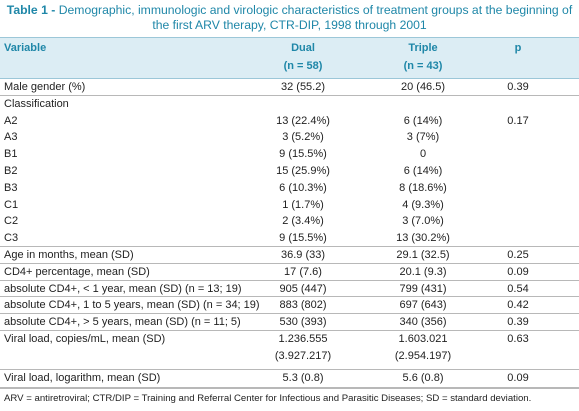  I want to click on table-cell: 340 (356), so click(423, 322).